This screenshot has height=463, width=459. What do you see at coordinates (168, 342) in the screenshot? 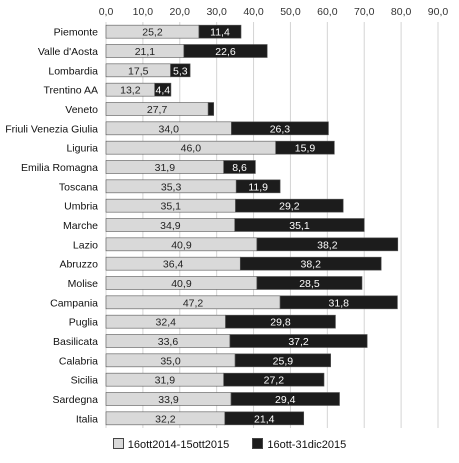
I see `data-label: 33,6` at bounding box center [168, 342].